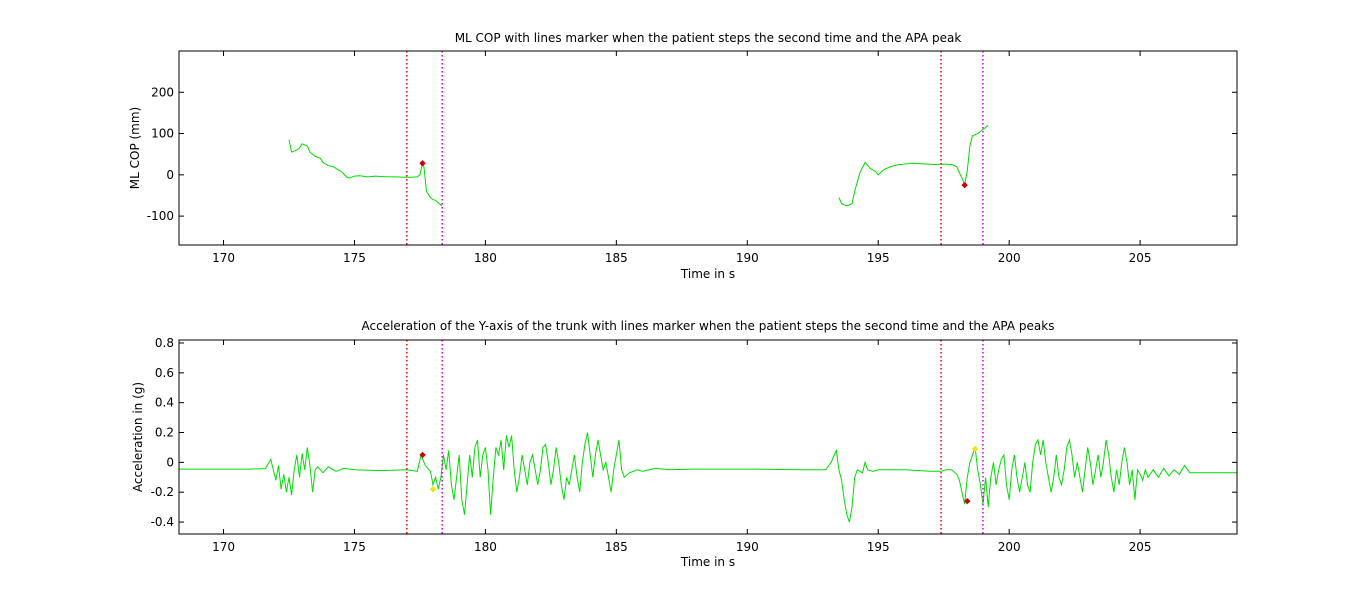  Describe the element at coordinates (164, 373) in the screenshot. I see `y-tick-label: 0.6` at that location.